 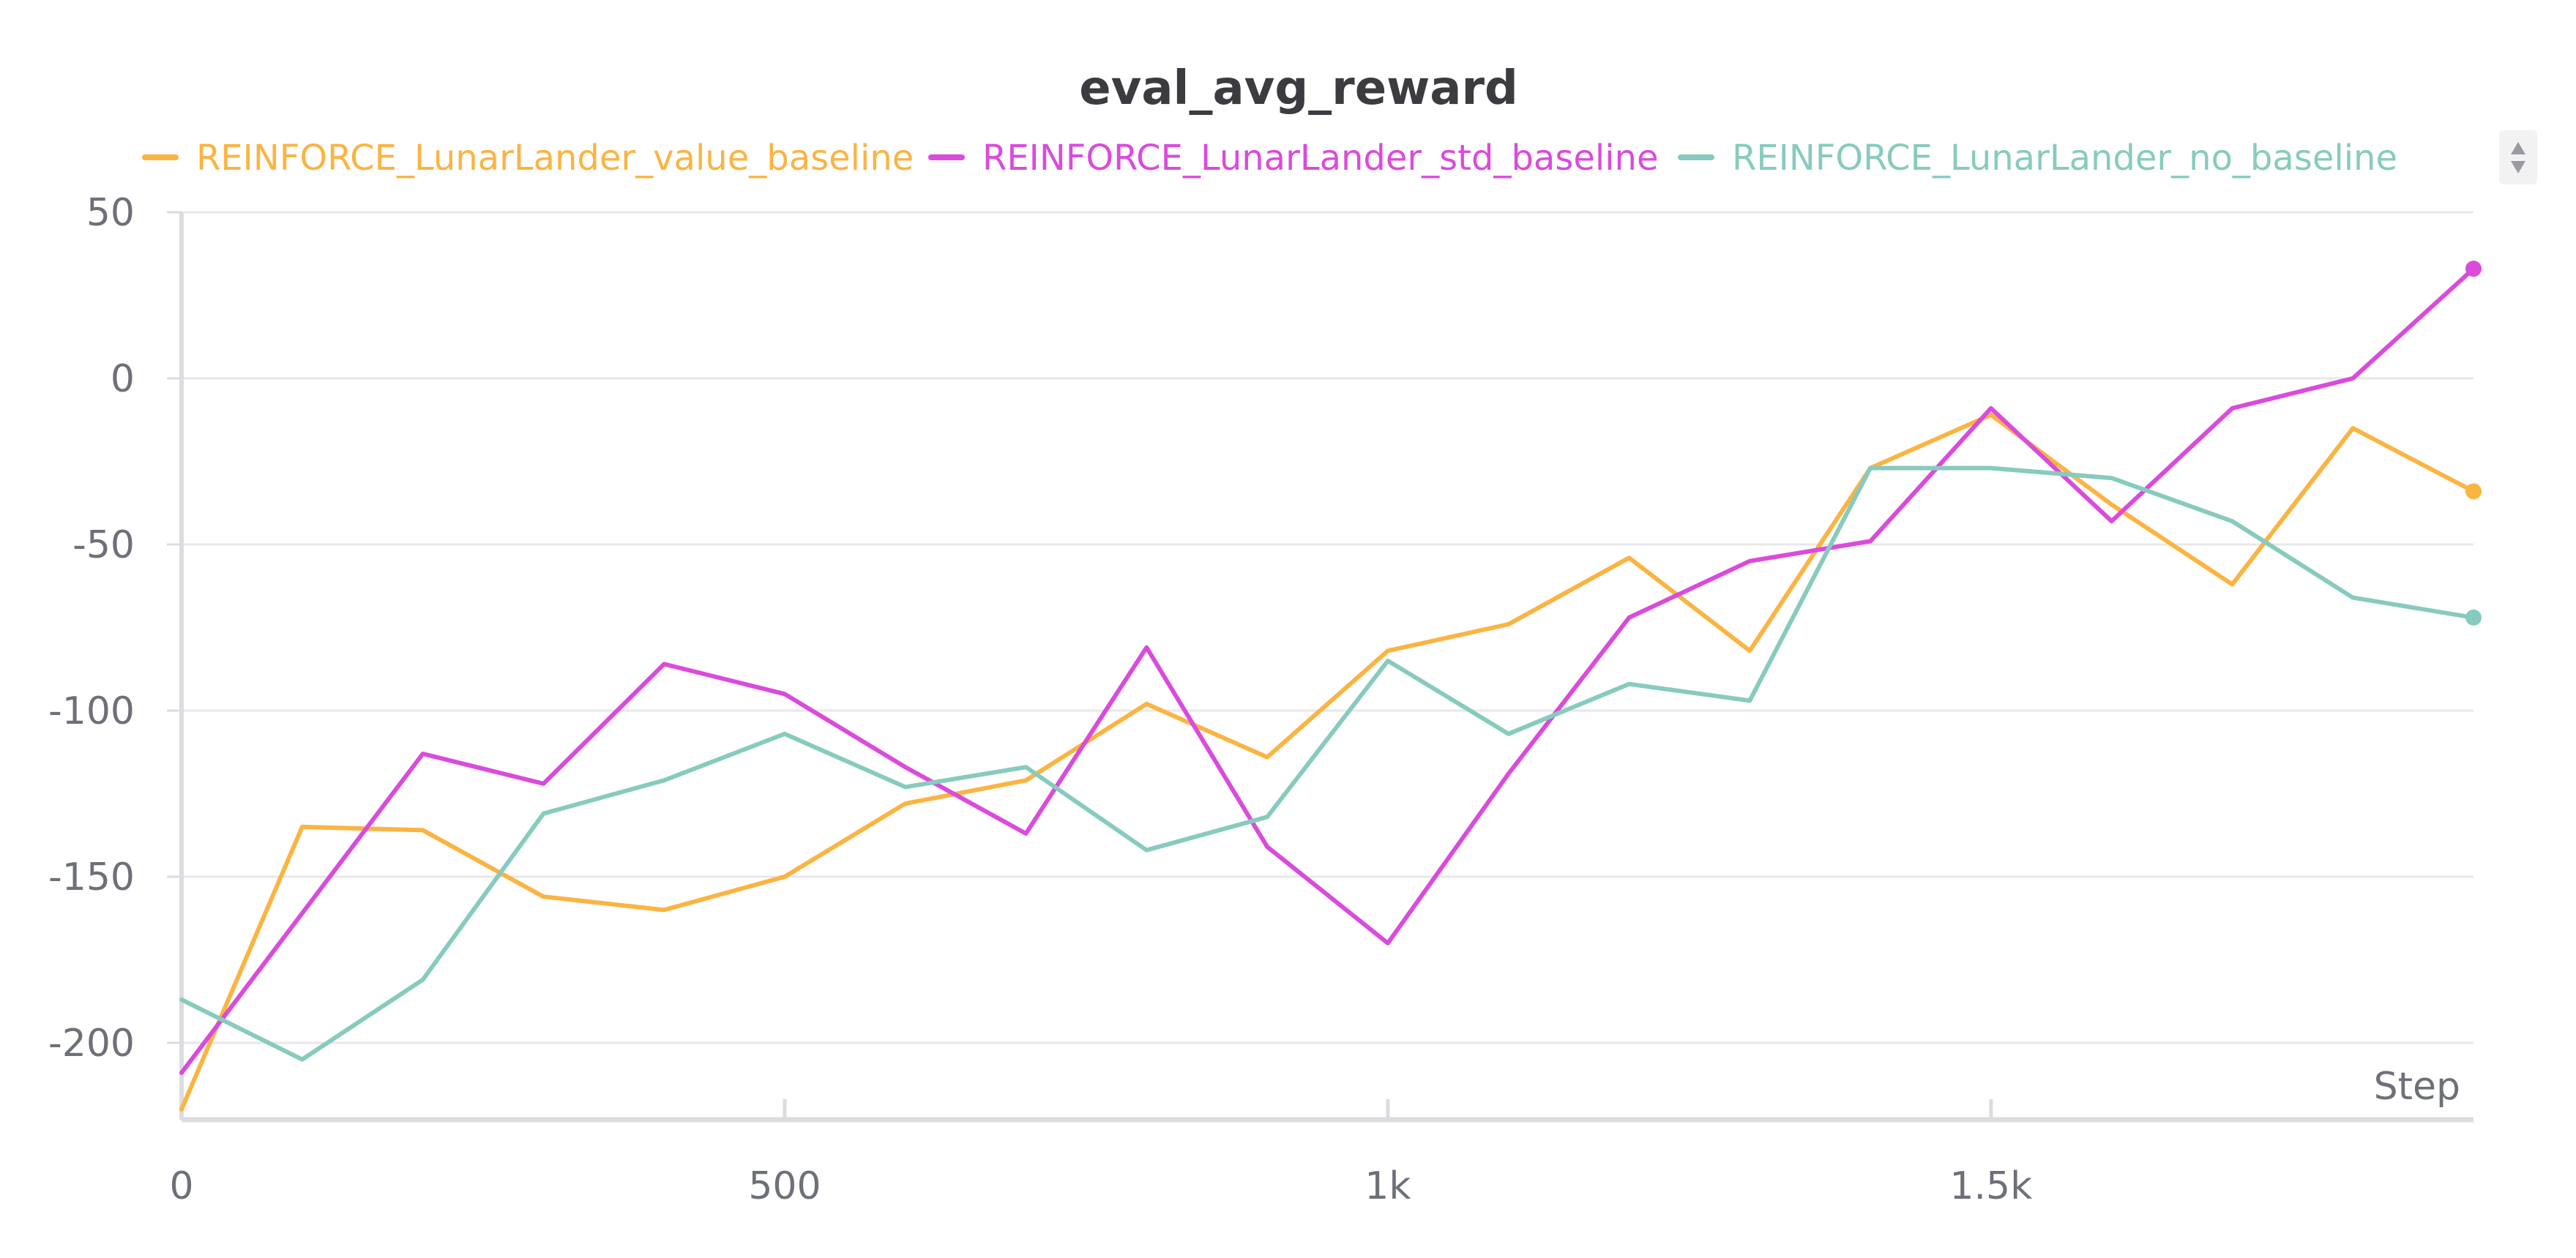 I want to click on legend-scroll-control, so click(x=2518, y=157).